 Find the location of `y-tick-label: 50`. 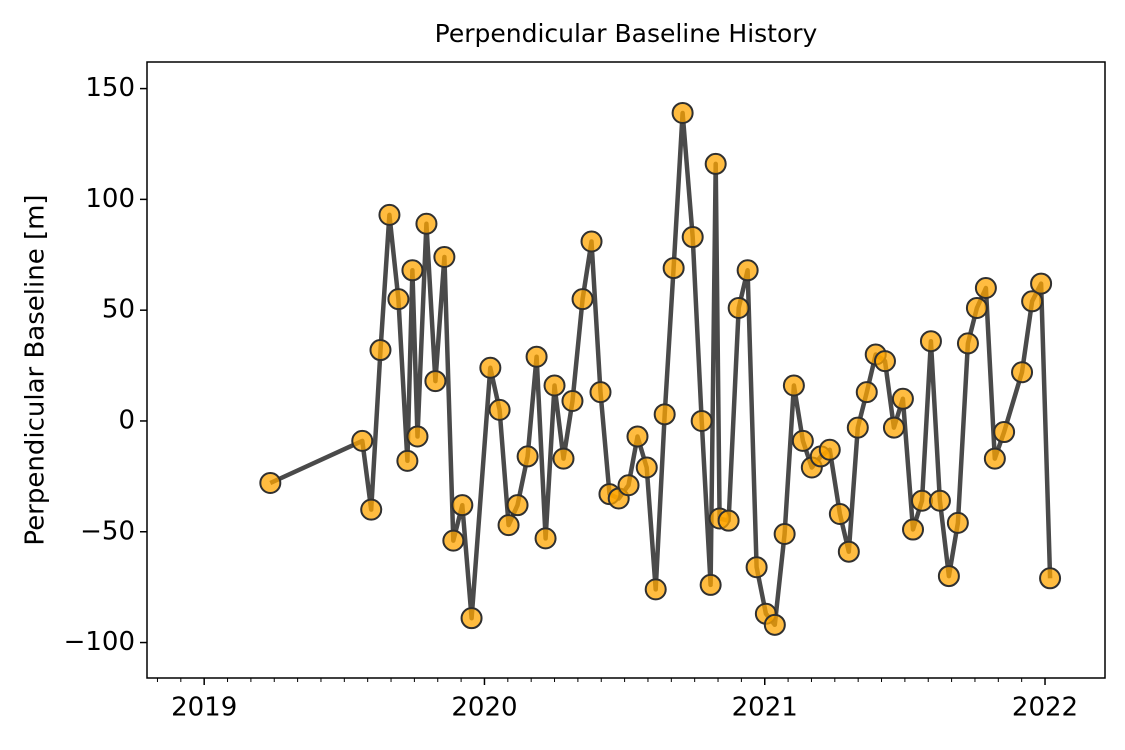

y-tick-label: 50 is located at coordinates (118, 310).